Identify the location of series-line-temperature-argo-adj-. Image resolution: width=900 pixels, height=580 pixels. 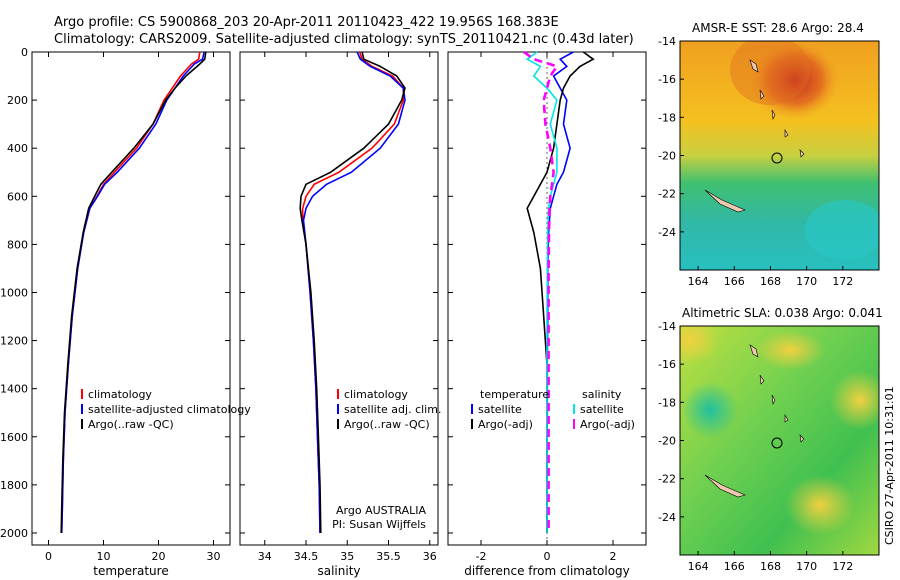
(560, 292).